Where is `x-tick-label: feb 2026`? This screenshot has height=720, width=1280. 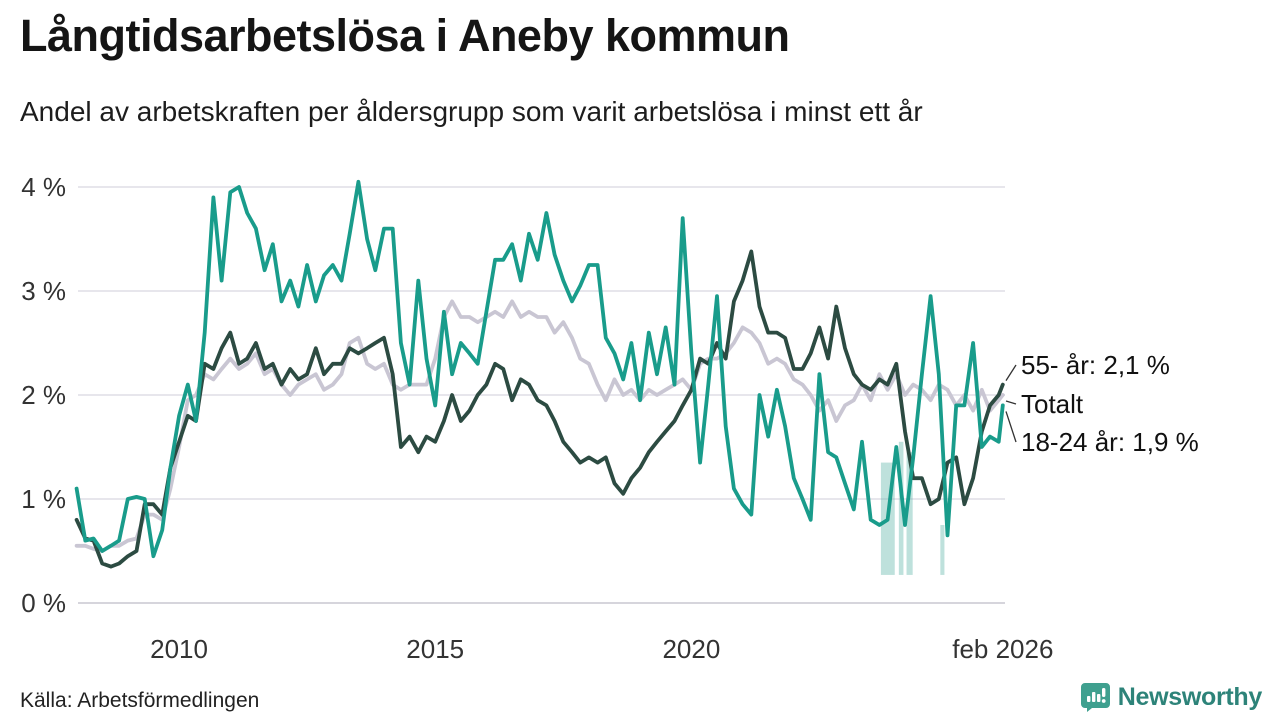
x-tick-label: feb 2026 is located at coordinates (1002, 649).